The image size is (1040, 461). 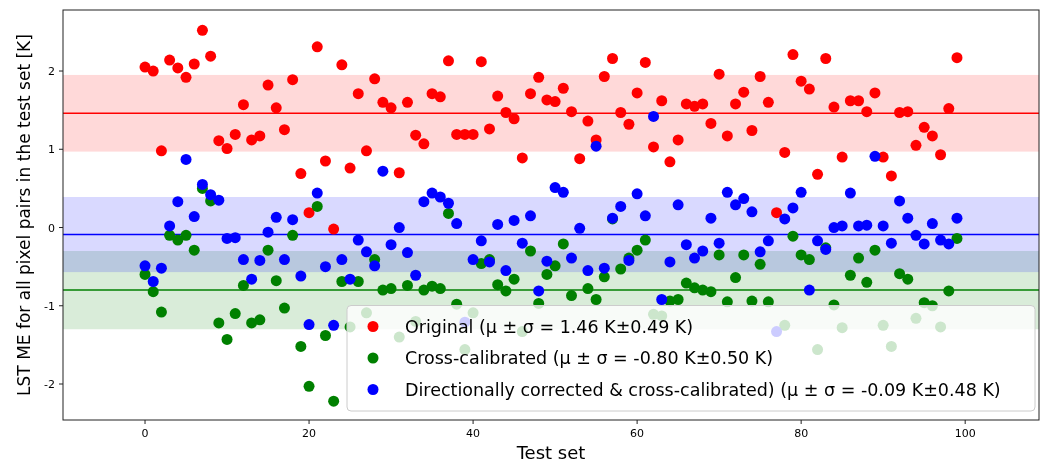 What do you see at coordinates (145, 433) in the screenshot?
I see `x-tick-label: 0` at bounding box center [145, 433].